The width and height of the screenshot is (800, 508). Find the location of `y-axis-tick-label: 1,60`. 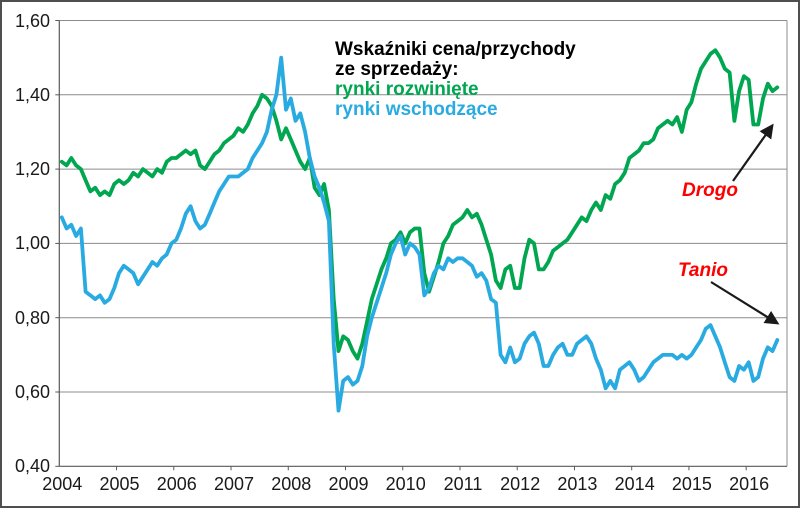

y-axis-tick-label: 1,60 is located at coordinates (32, 20).